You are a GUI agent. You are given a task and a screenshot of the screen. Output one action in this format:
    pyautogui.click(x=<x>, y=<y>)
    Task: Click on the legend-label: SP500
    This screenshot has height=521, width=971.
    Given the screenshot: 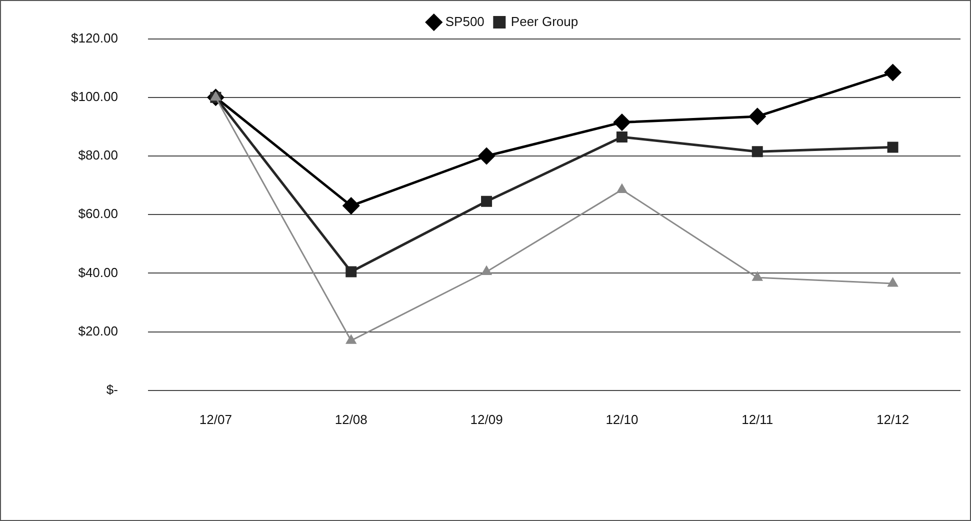 What is the action you would take?
    pyautogui.click(x=464, y=21)
    